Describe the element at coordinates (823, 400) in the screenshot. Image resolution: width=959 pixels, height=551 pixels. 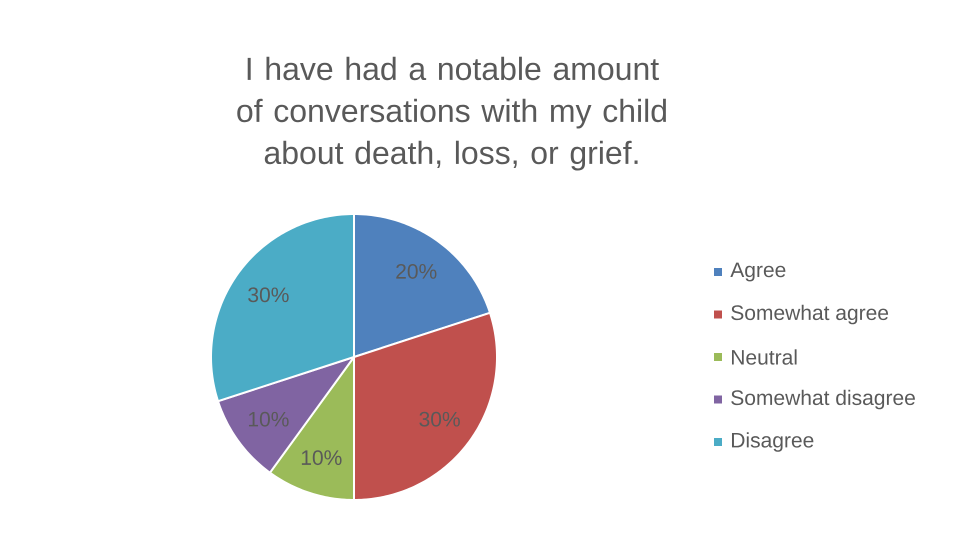
I see `legend-label: Somewhat disagree` at that location.